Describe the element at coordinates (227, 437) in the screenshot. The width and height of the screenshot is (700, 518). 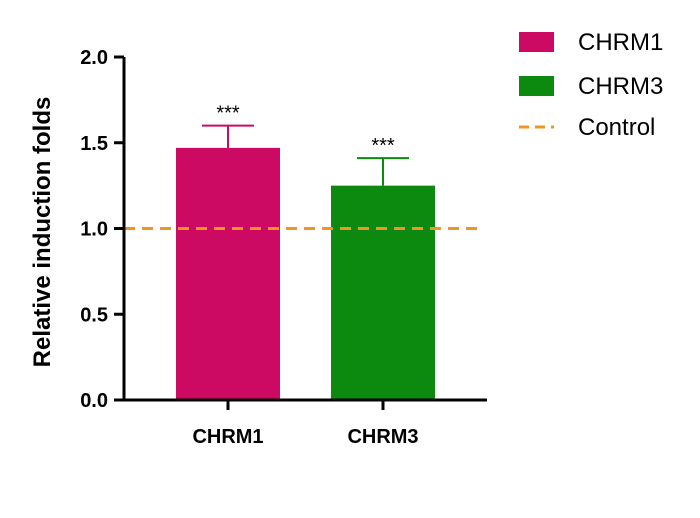
I see `x-tick-label: CHRM1` at that location.